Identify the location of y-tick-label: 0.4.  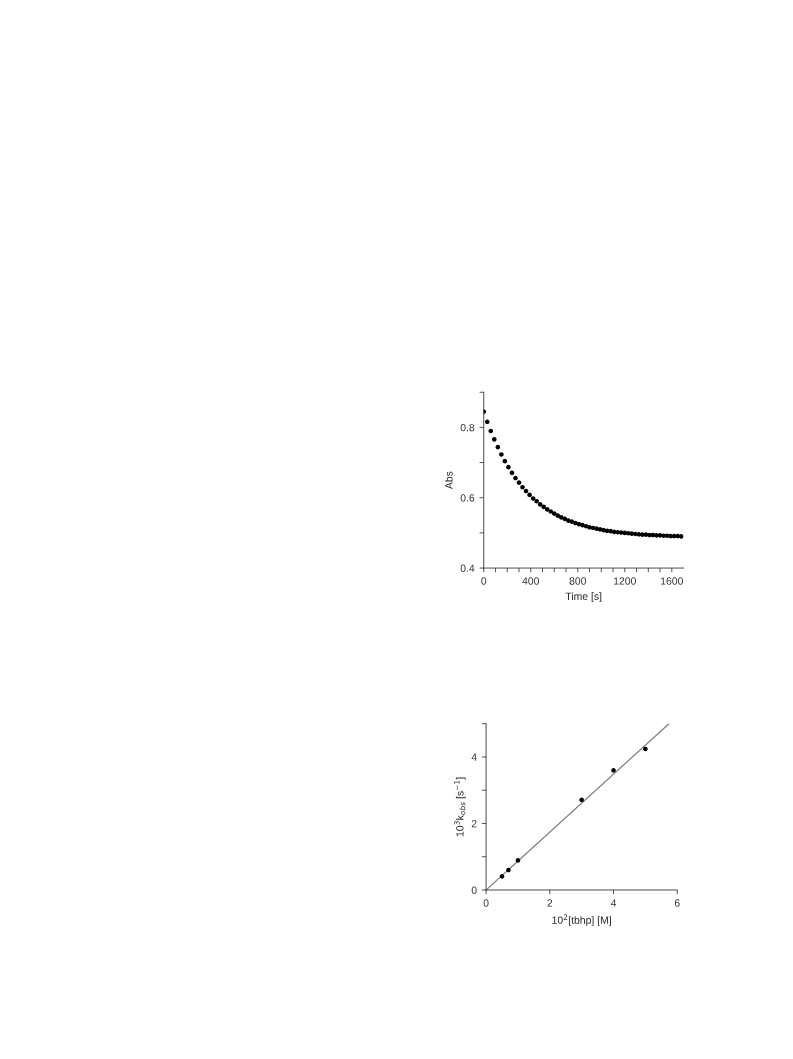
(467, 568).